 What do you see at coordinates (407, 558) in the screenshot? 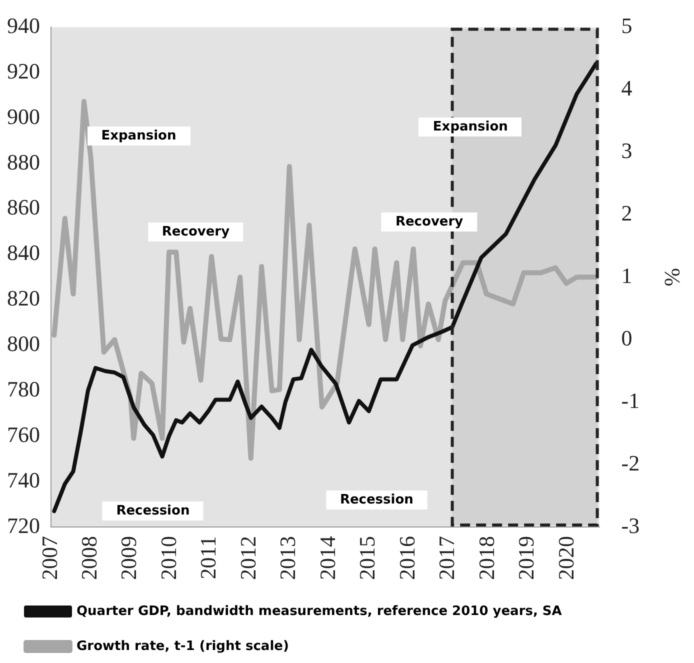
I see `x-tick-label: 2016` at bounding box center [407, 558].